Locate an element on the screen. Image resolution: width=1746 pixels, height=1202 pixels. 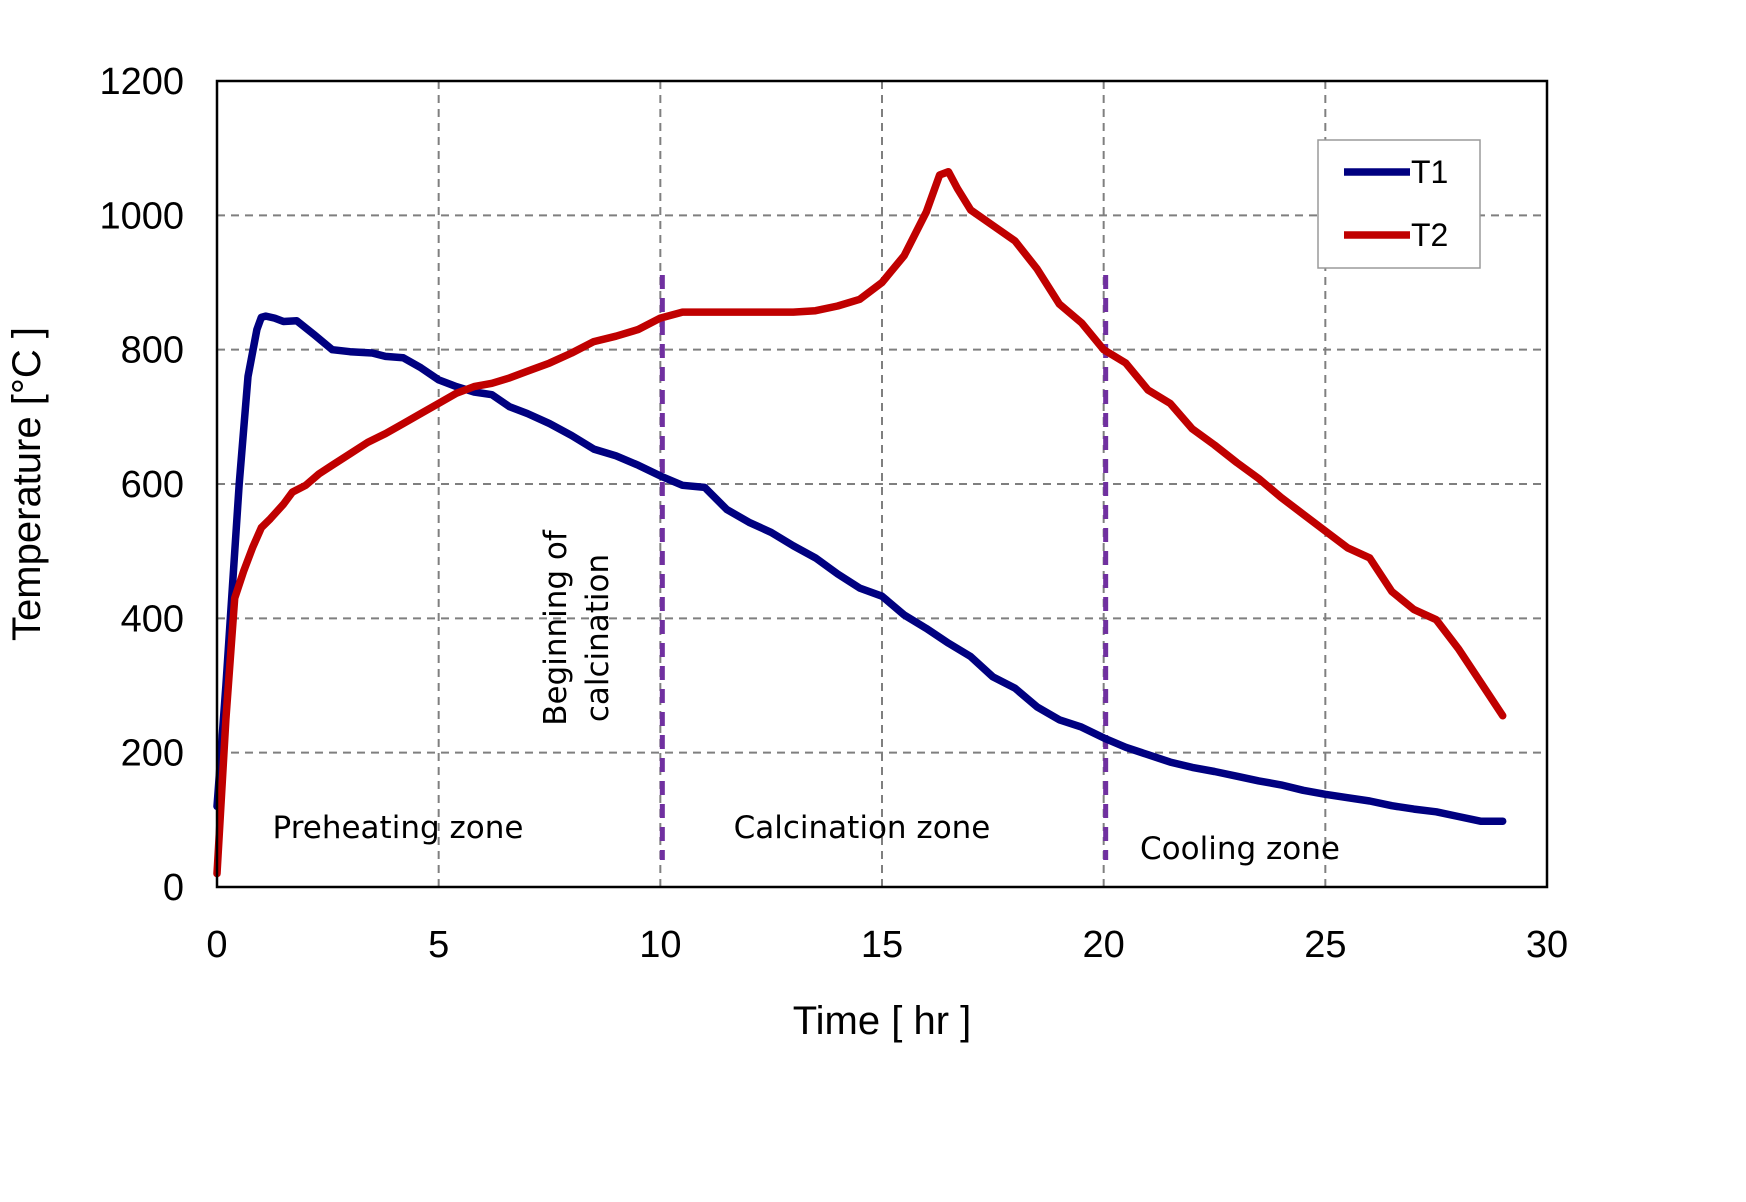
x-tick-label-30: 30 is located at coordinates (1547, 945).